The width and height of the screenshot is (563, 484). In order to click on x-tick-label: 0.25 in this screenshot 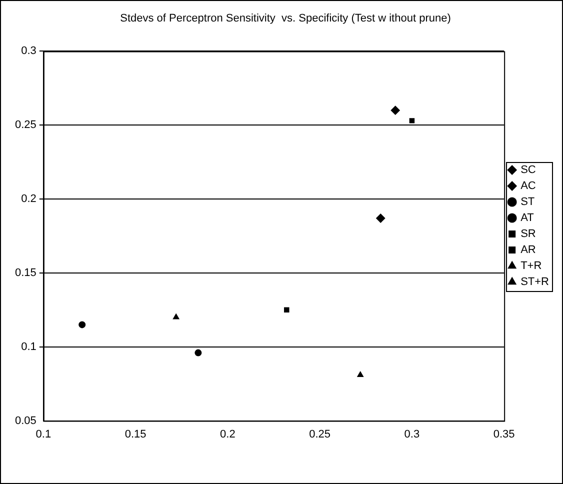, I will do `click(320, 434)`.